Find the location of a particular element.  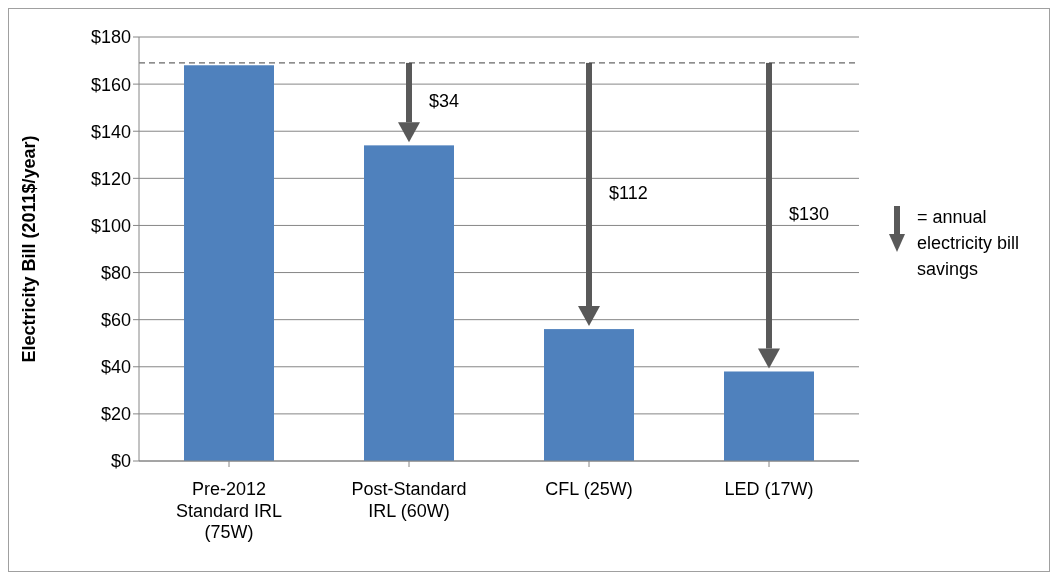

y-tick-label: $20 is located at coordinates (115, 414).